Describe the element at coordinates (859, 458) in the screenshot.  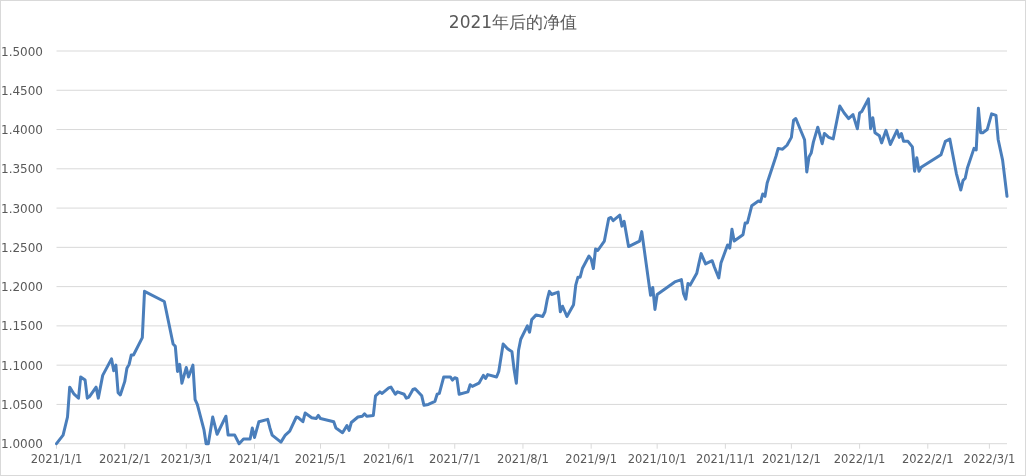
I see `x-tick-label: 2022/1/1` at that location.